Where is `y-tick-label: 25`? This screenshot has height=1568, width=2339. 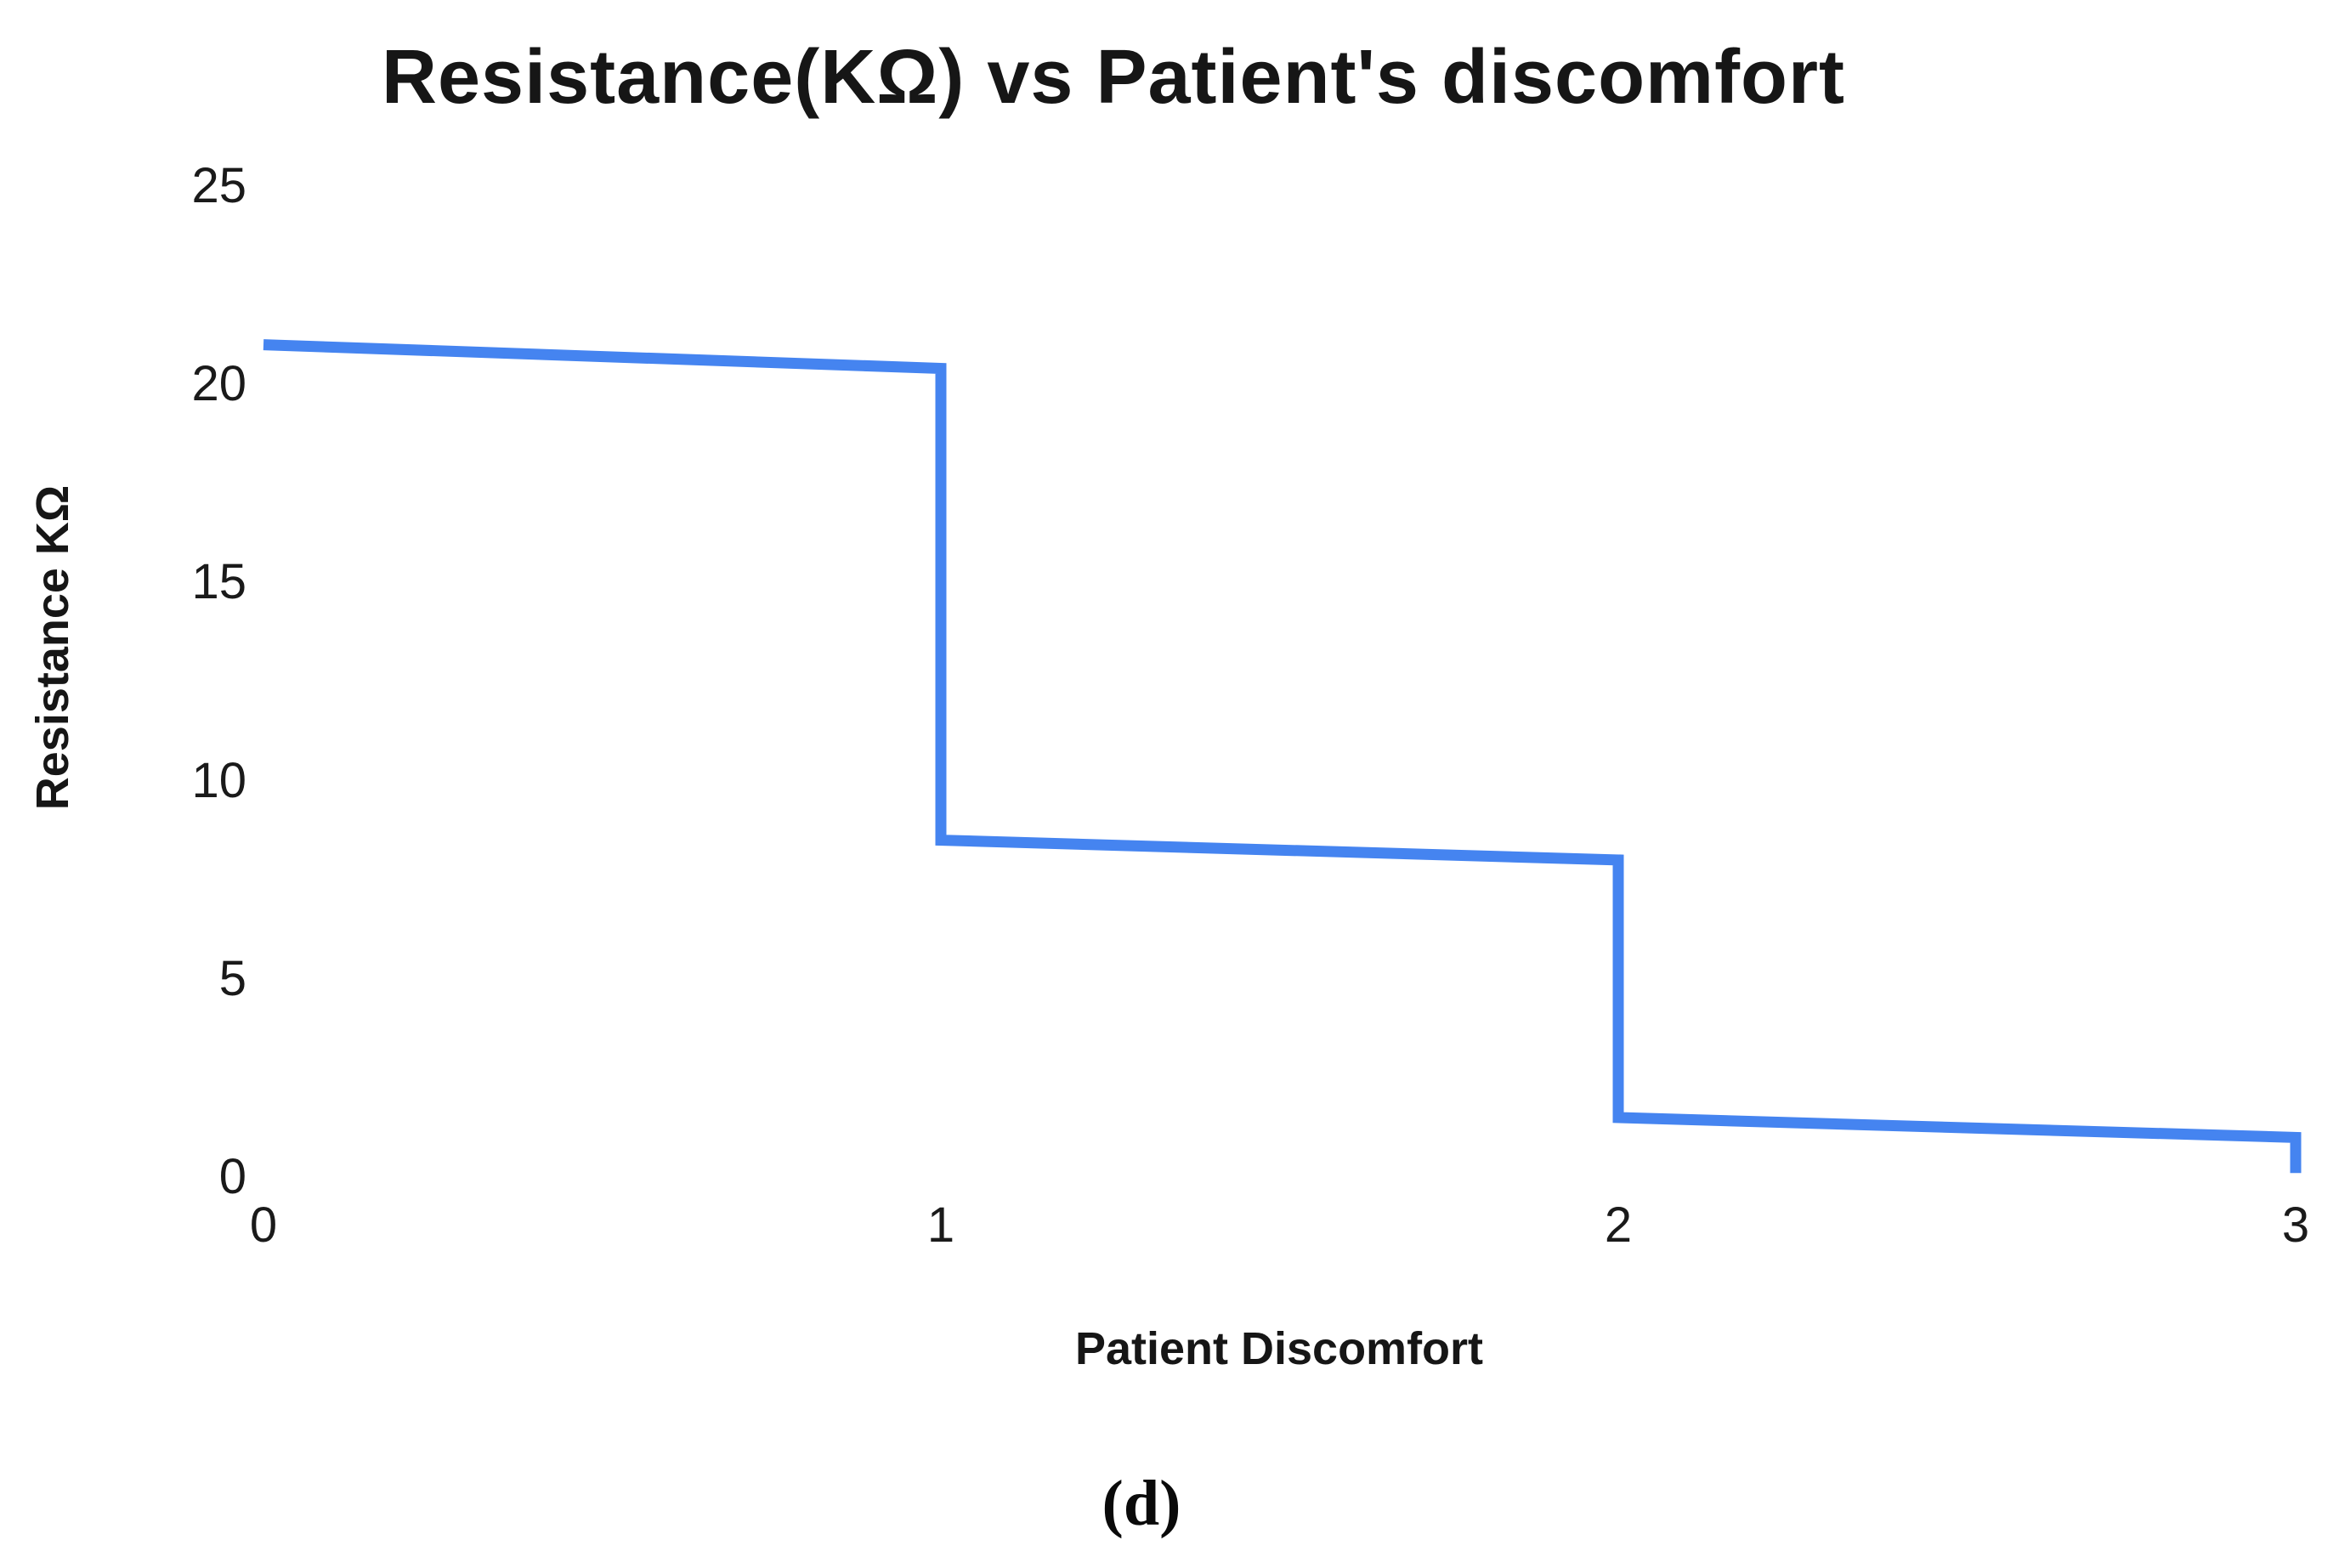
y-tick-label: 25 is located at coordinates (219, 185).